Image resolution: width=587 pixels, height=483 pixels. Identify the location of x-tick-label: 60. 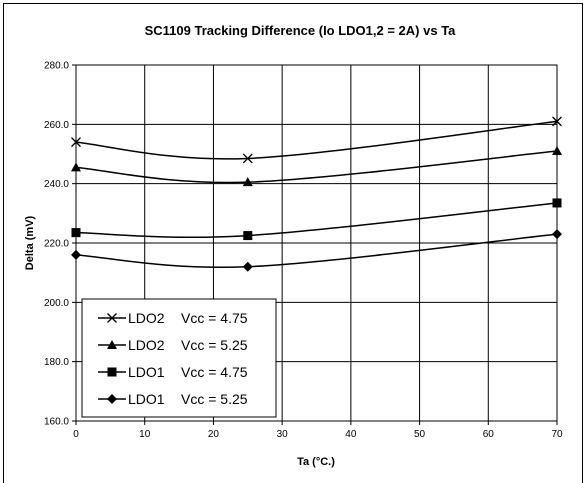
(489, 434).